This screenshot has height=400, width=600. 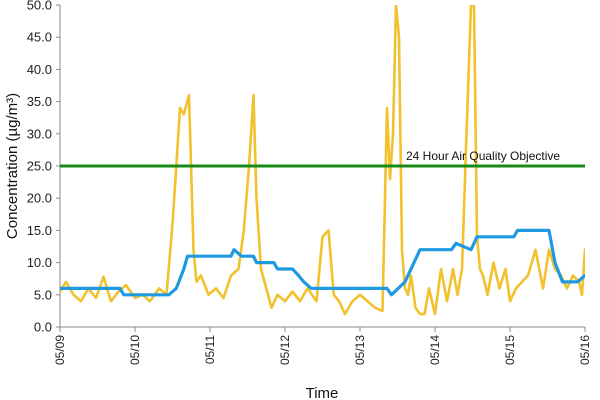 I want to click on y-tick-label: 5.0, so click(x=43, y=294).